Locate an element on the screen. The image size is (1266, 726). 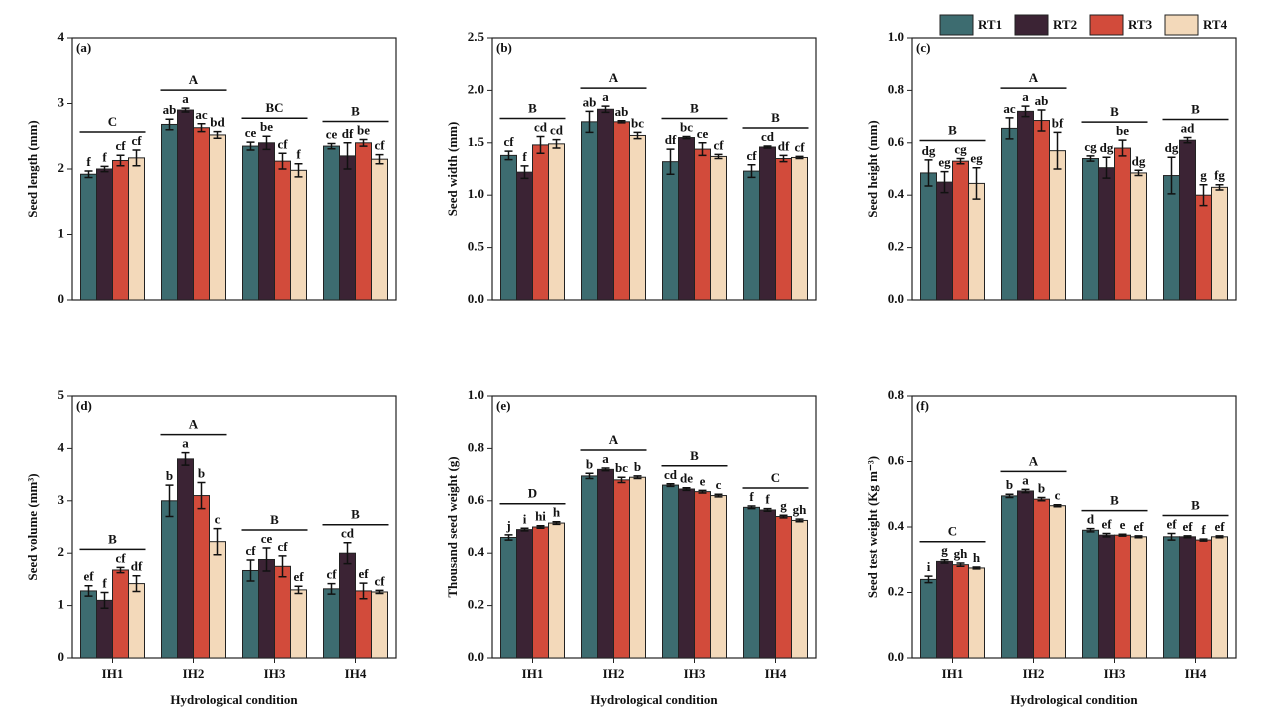
x-tick-label: IH3 is located at coordinates (1115, 673).